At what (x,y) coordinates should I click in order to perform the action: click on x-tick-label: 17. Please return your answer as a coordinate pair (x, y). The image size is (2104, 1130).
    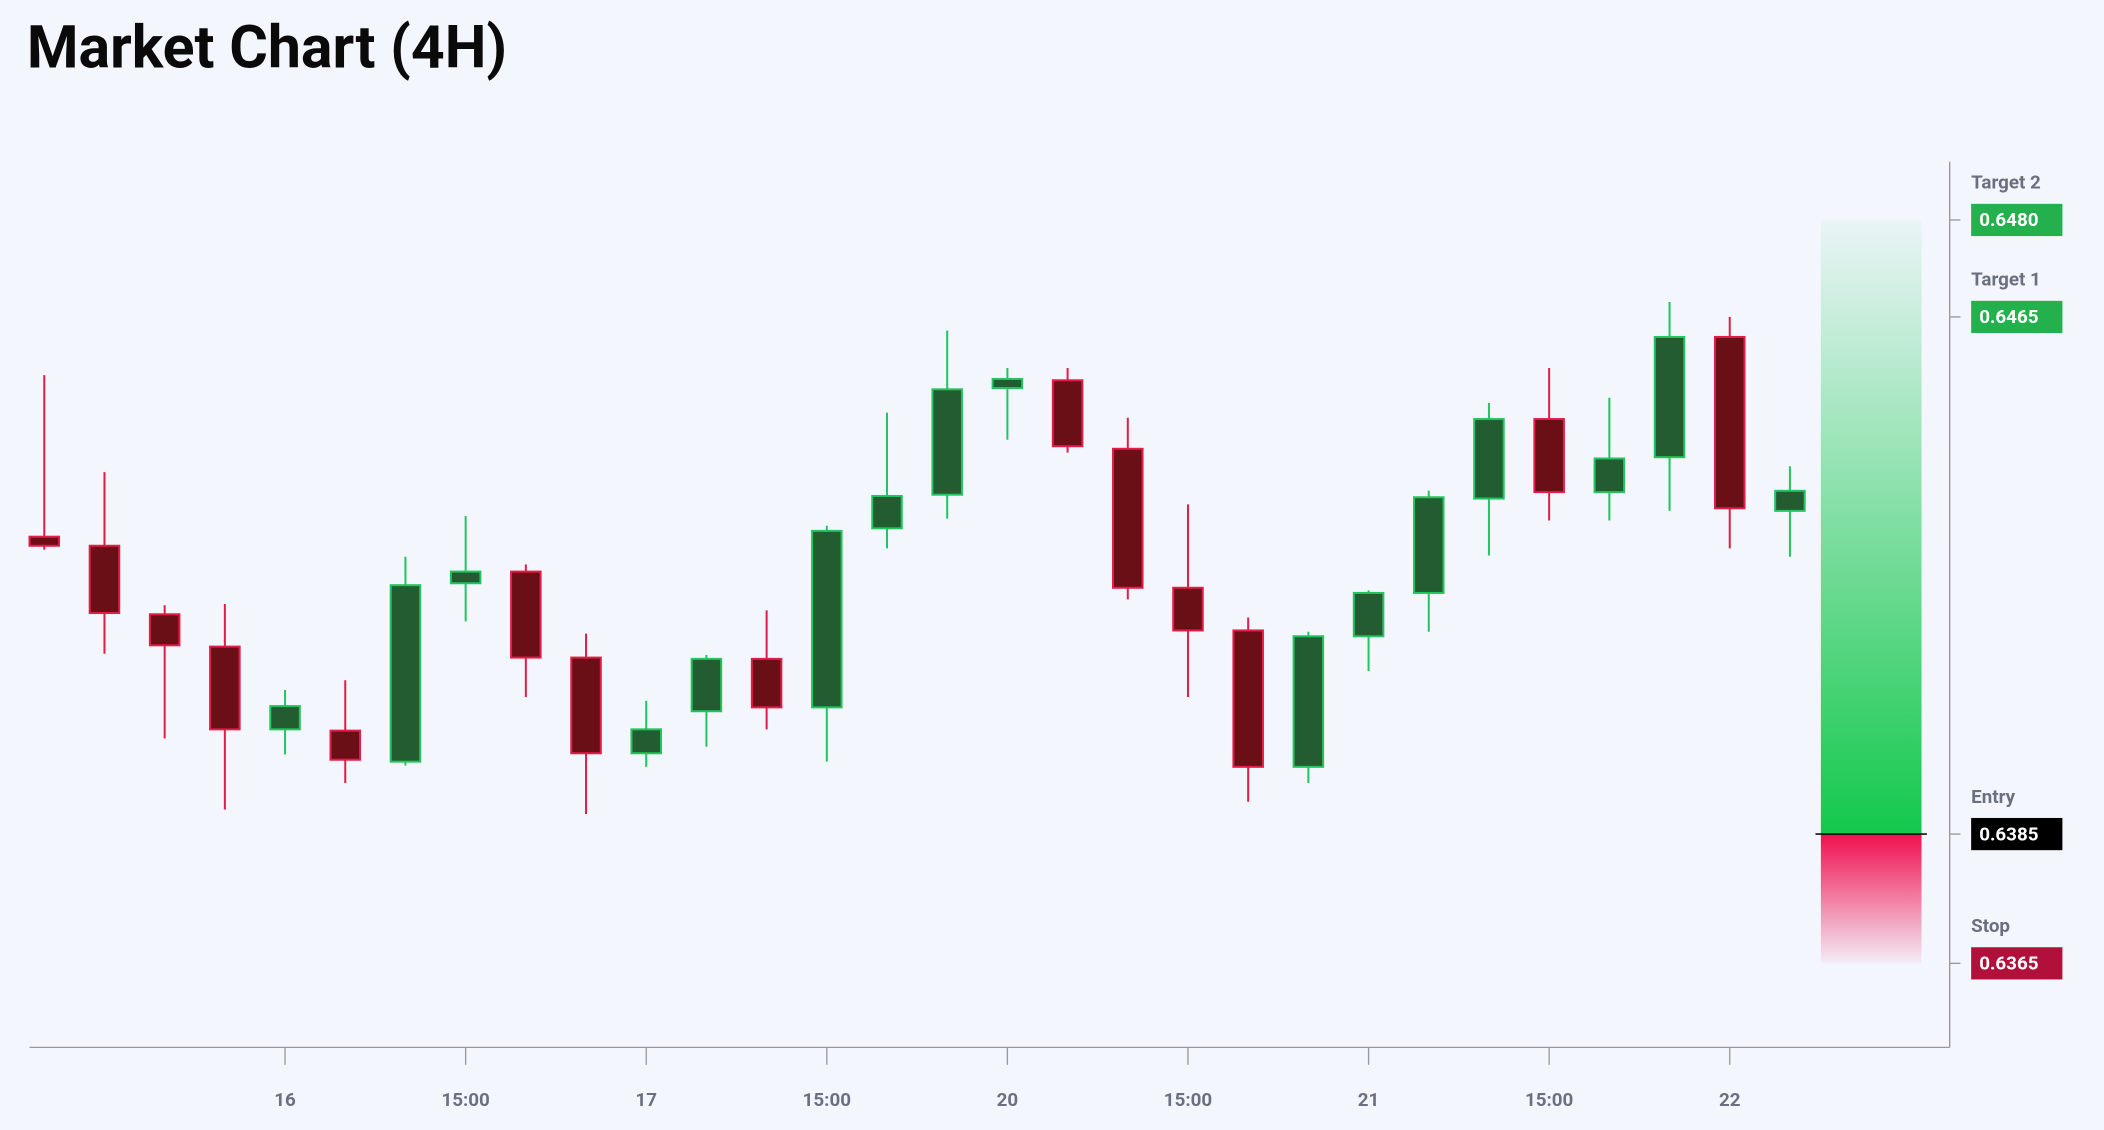
    Looking at the image, I should click on (646, 1100).